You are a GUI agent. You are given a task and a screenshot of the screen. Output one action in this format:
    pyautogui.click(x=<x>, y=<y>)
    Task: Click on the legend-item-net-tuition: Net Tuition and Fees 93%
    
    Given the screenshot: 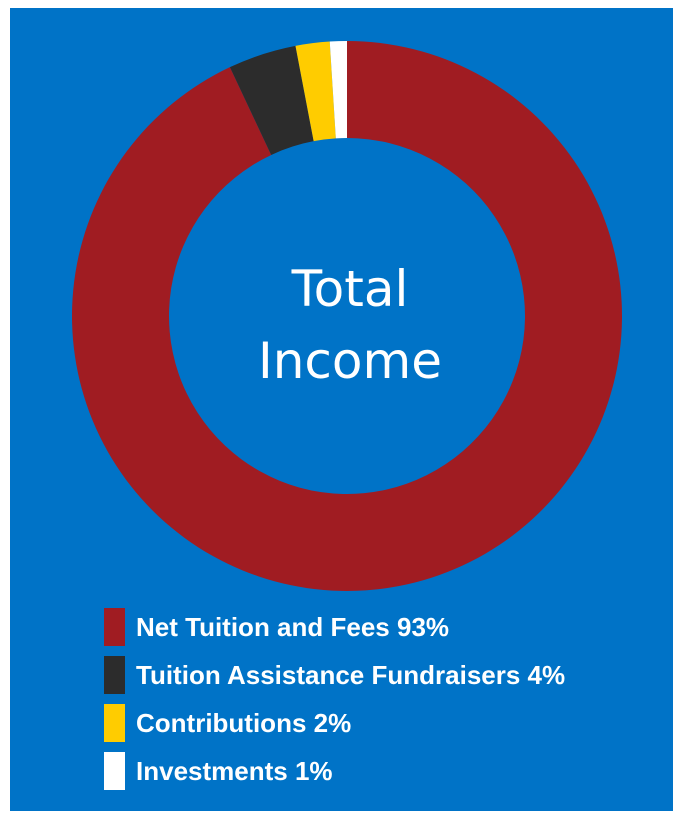 What is the action you would take?
    pyautogui.click(x=384, y=630)
    